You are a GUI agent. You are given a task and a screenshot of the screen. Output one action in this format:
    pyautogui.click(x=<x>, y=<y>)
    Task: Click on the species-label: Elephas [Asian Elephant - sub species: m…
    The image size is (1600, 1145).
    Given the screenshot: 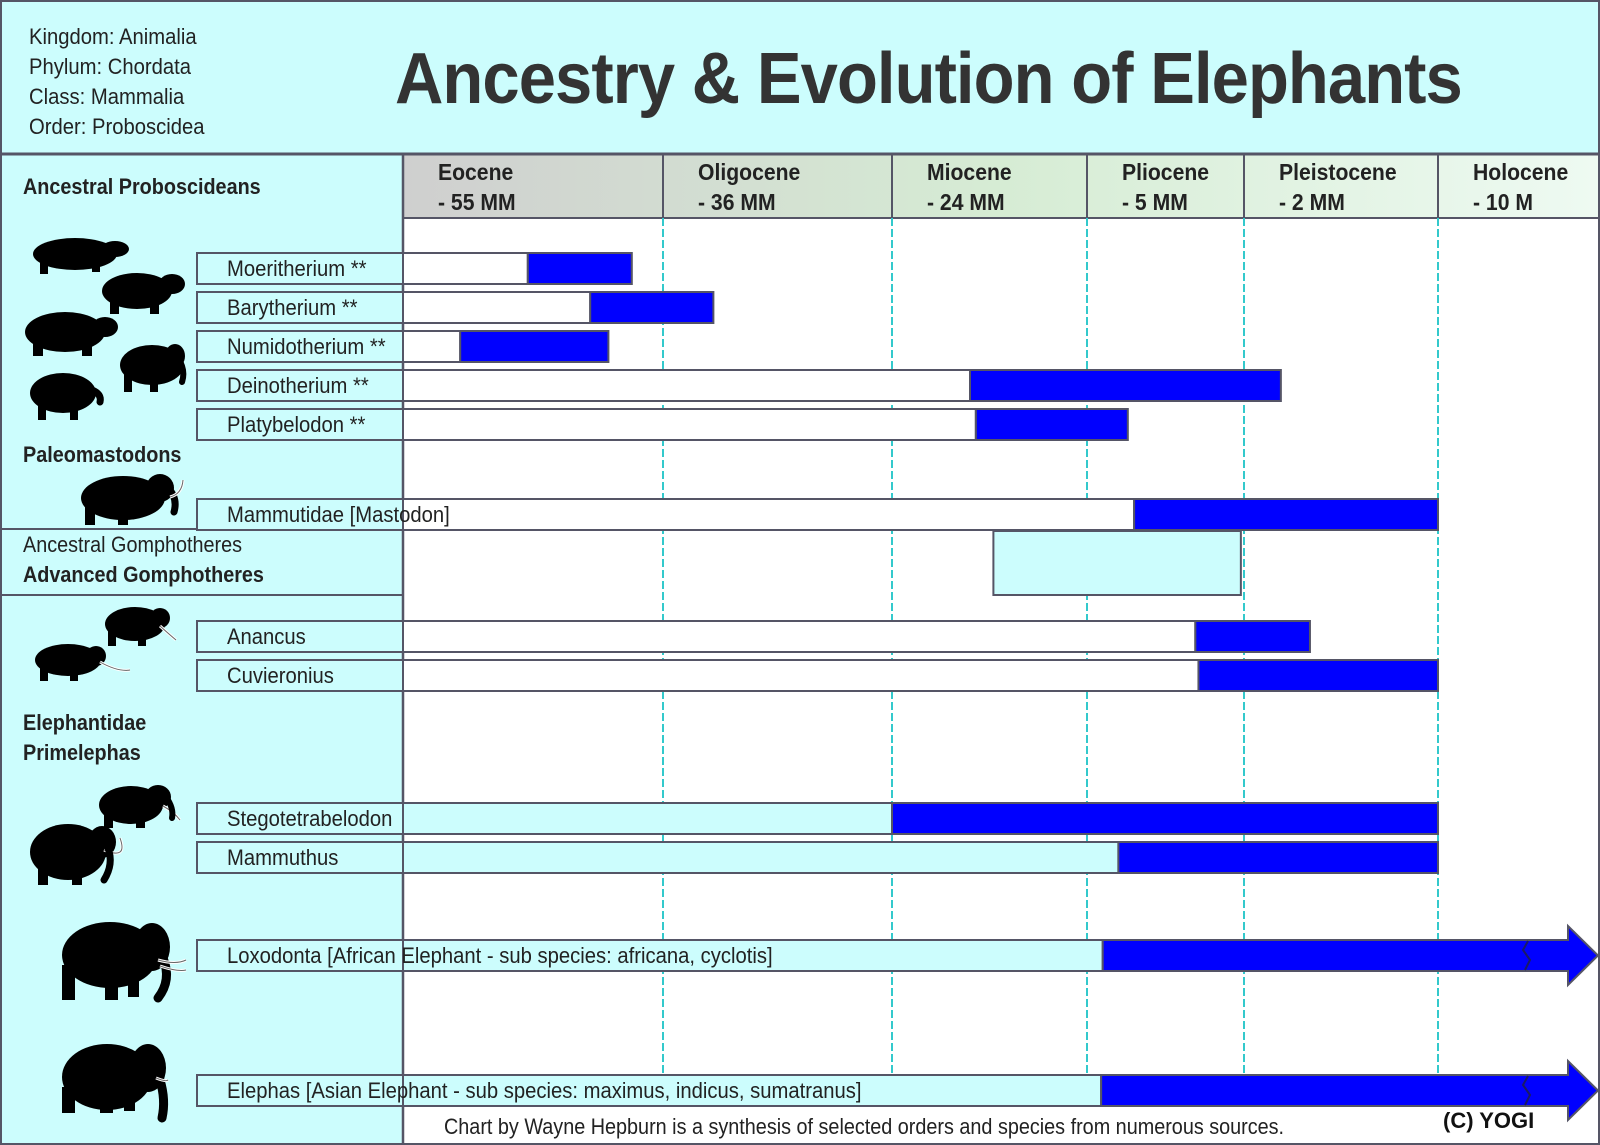 What is the action you would take?
    pyautogui.click(x=544, y=1090)
    